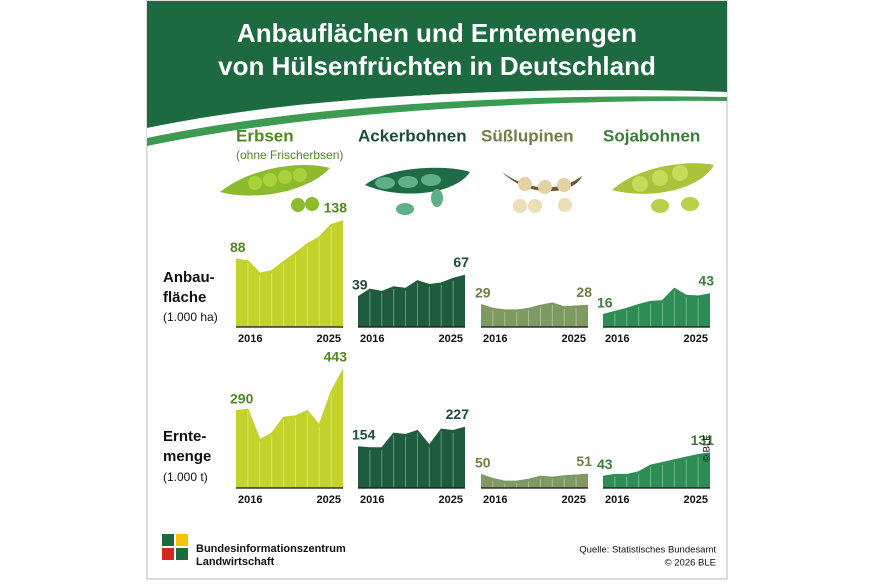 This screenshot has width=880, height=586. I want to click on area-chart: 2016 2025 16 43, so click(655, 309).